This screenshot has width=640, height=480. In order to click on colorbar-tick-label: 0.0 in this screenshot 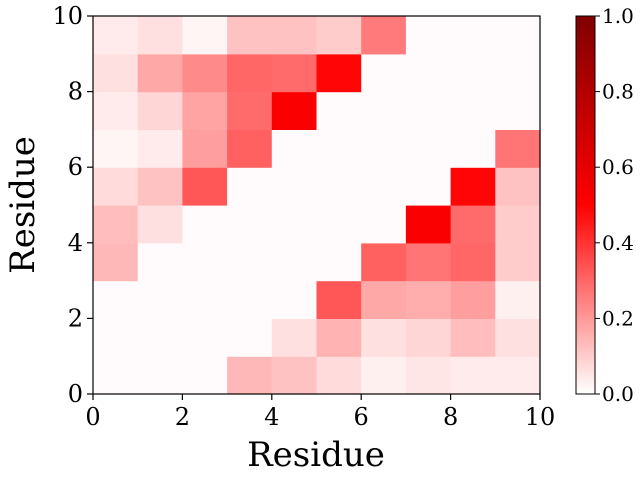, I will do `click(618, 394)`.